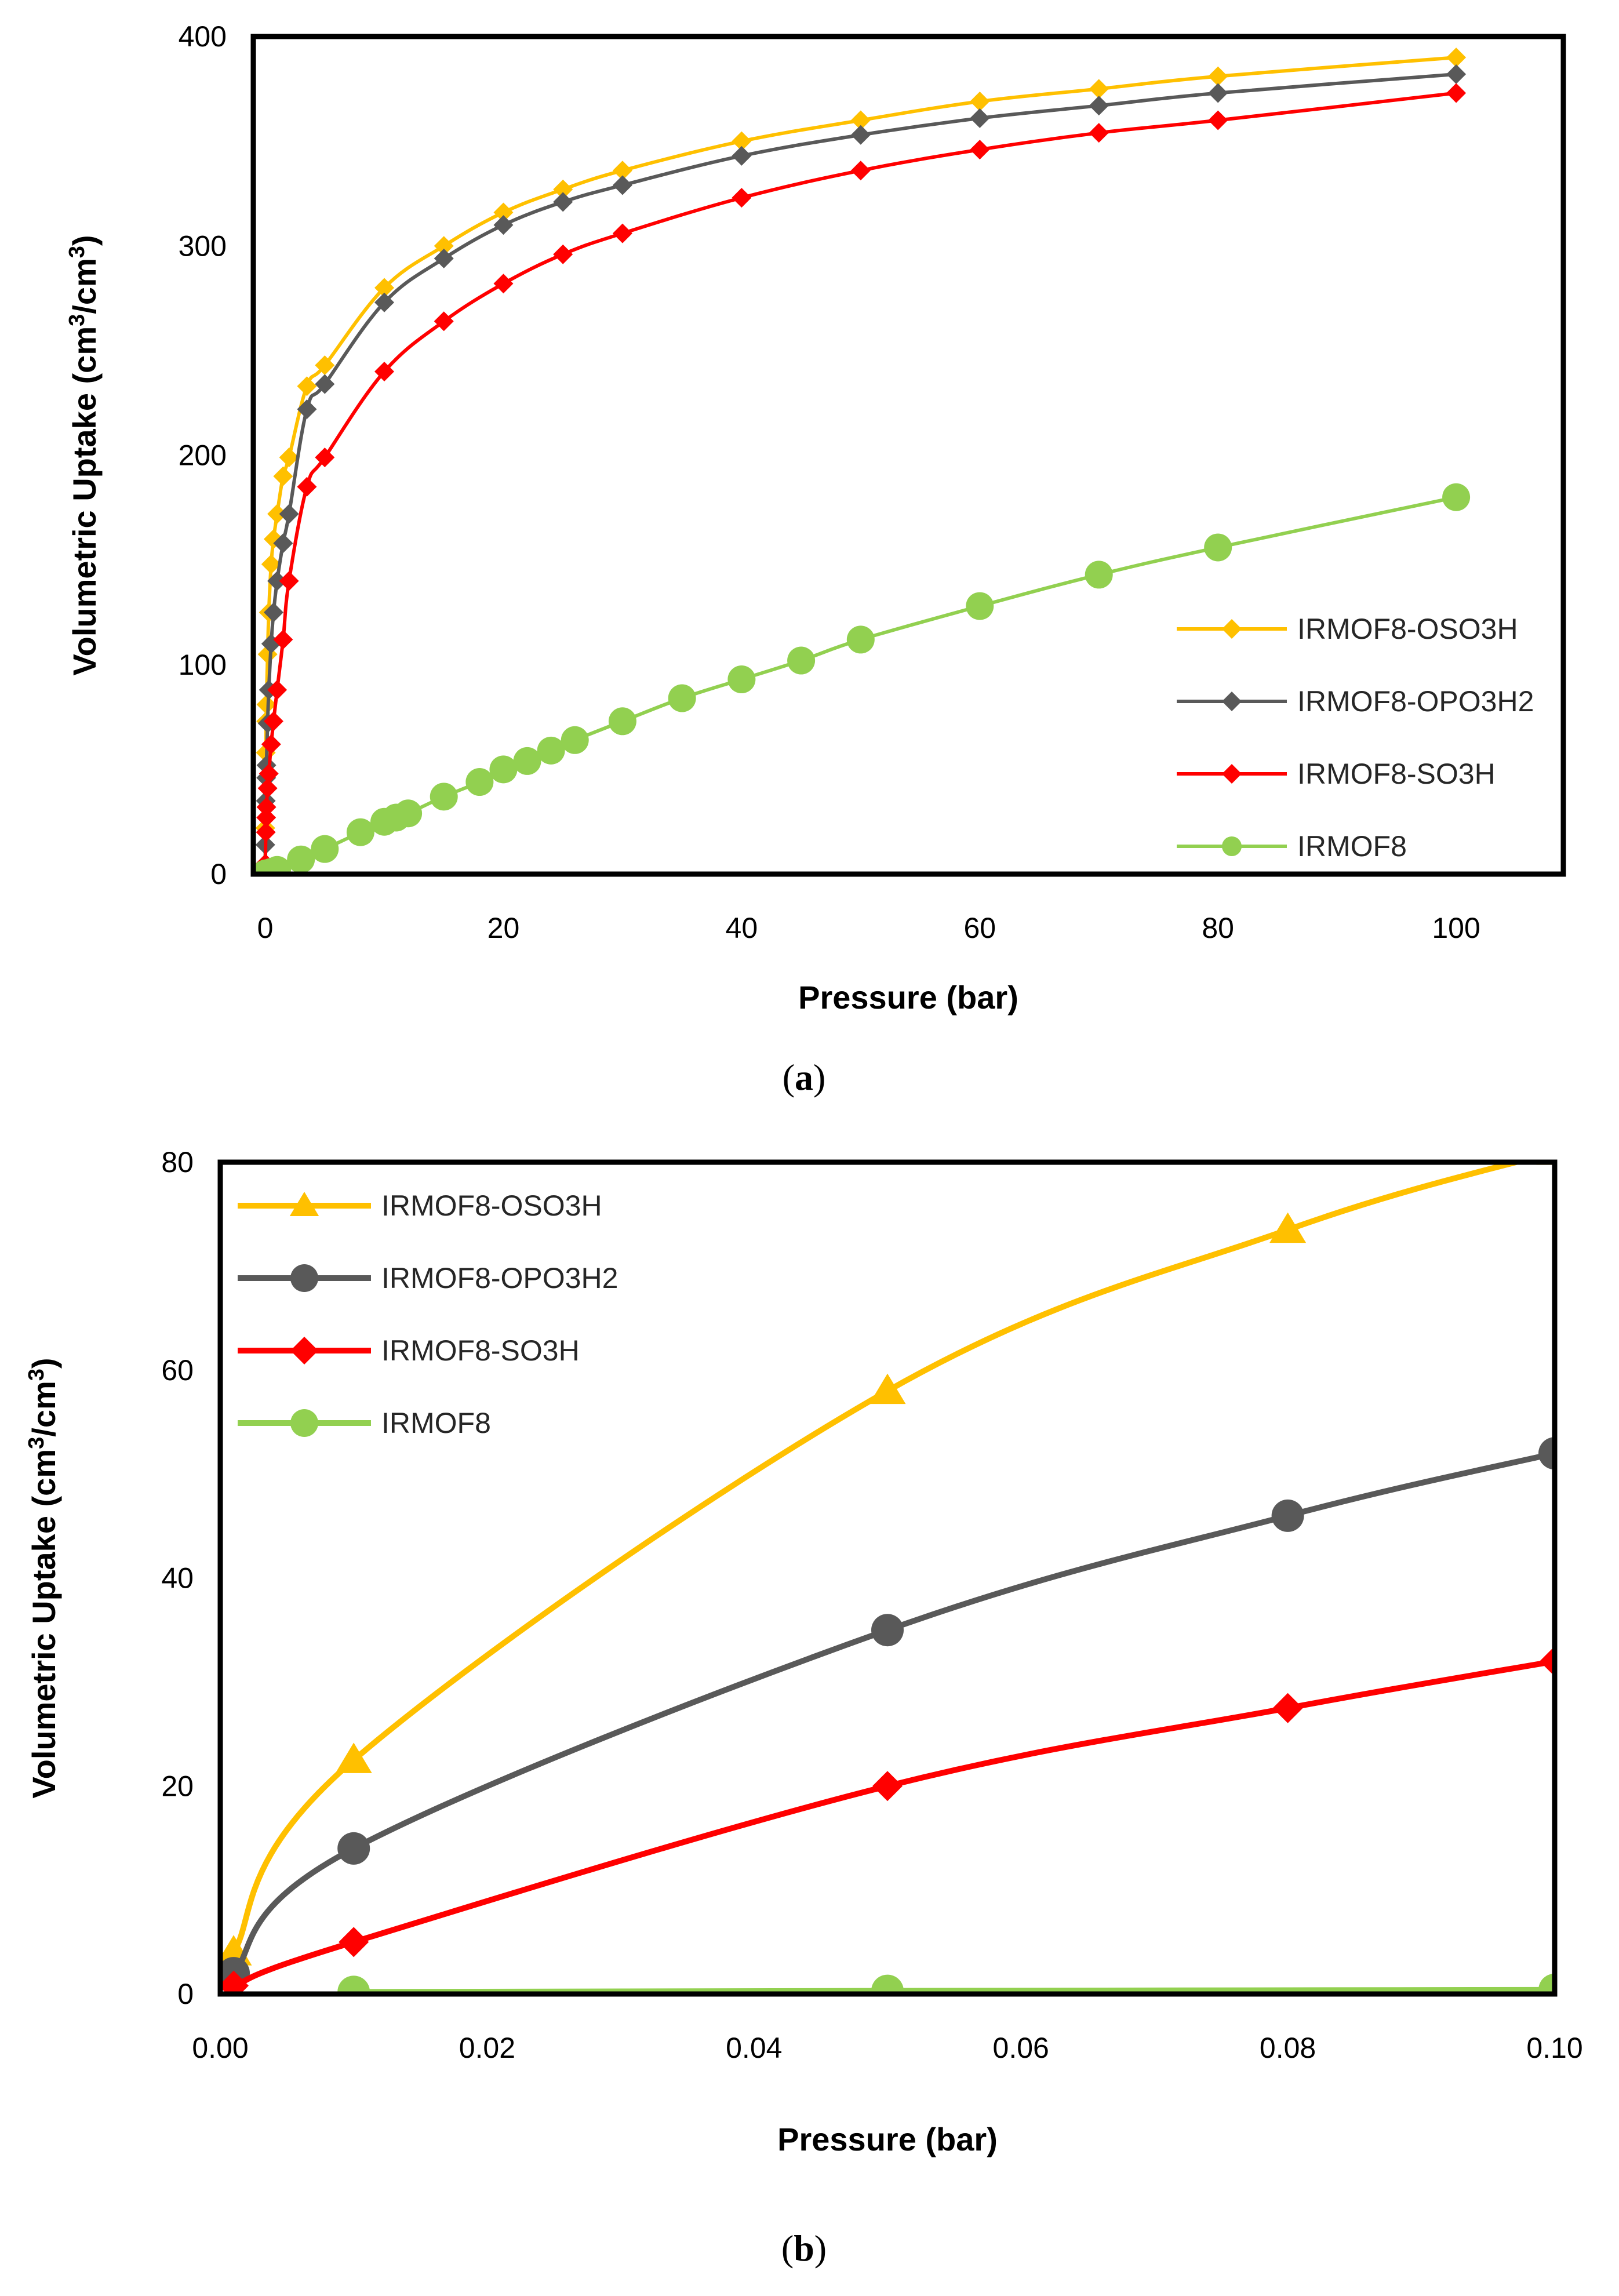  What do you see at coordinates (979, 928) in the screenshot?
I see `x-tick-label: 60` at bounding box center [979, 928].